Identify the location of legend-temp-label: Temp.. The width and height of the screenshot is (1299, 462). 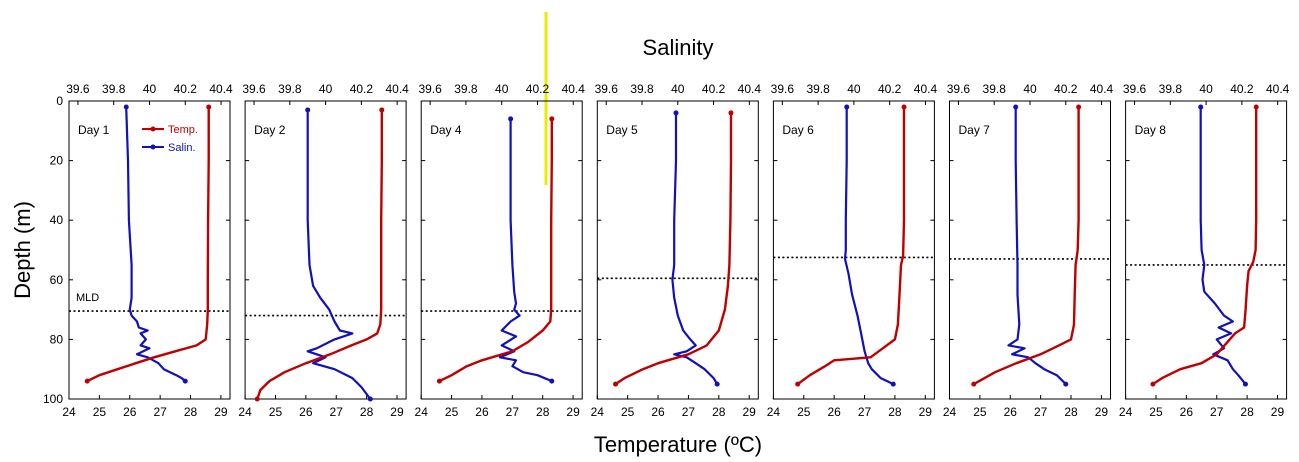
(183, 130).